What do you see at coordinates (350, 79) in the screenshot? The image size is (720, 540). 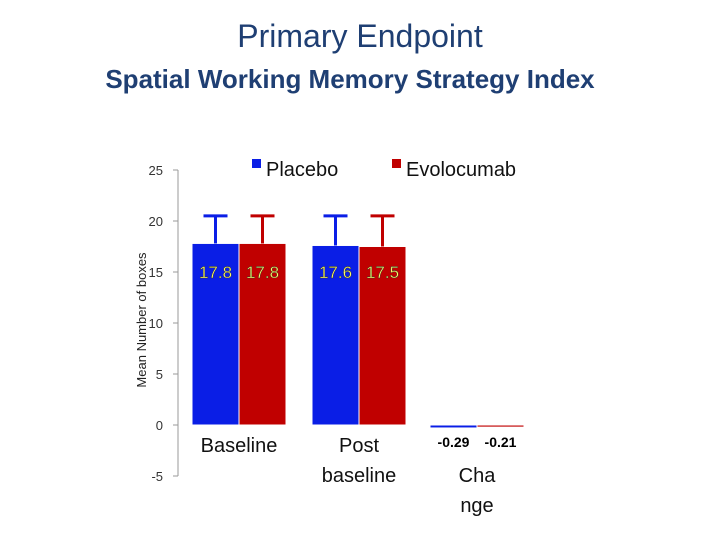 I see `chart-subtitle: Spatial Working Memory Strategy Index` at bounding box center [350, 79].